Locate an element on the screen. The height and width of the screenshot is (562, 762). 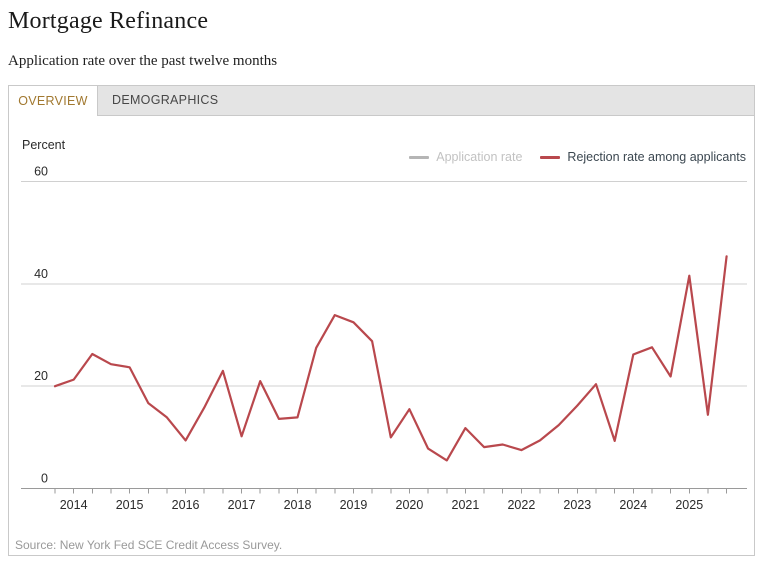
x-axis-year-label: 2019 is located at coordinates (354, 505).